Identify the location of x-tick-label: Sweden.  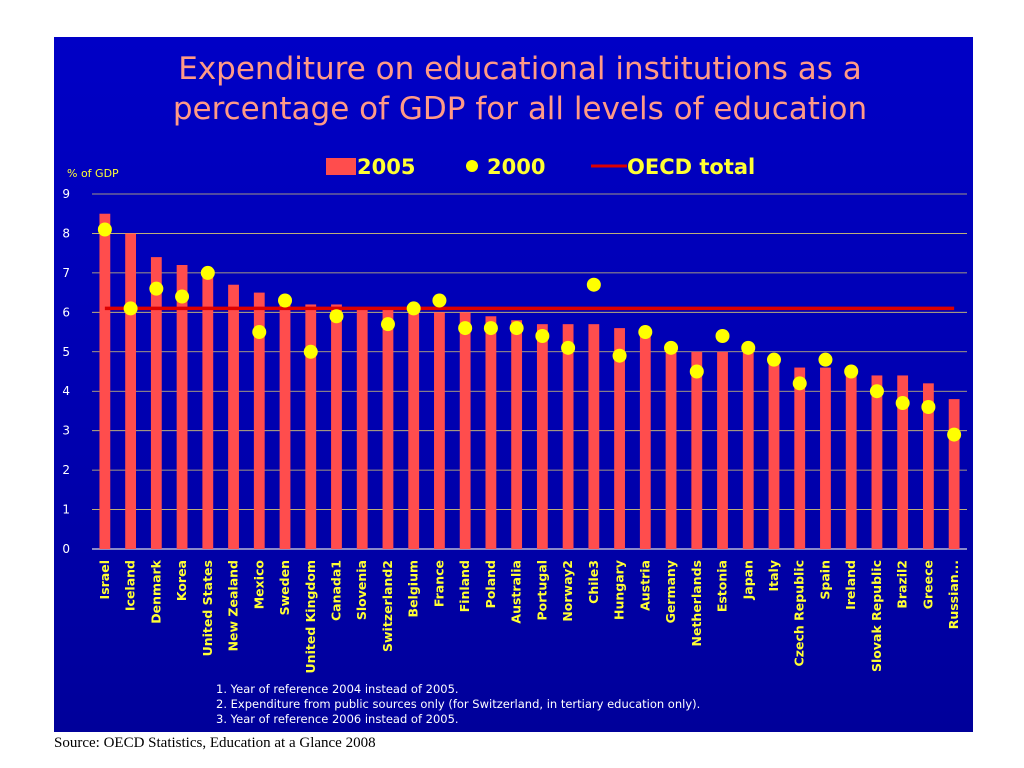
(284, 587).